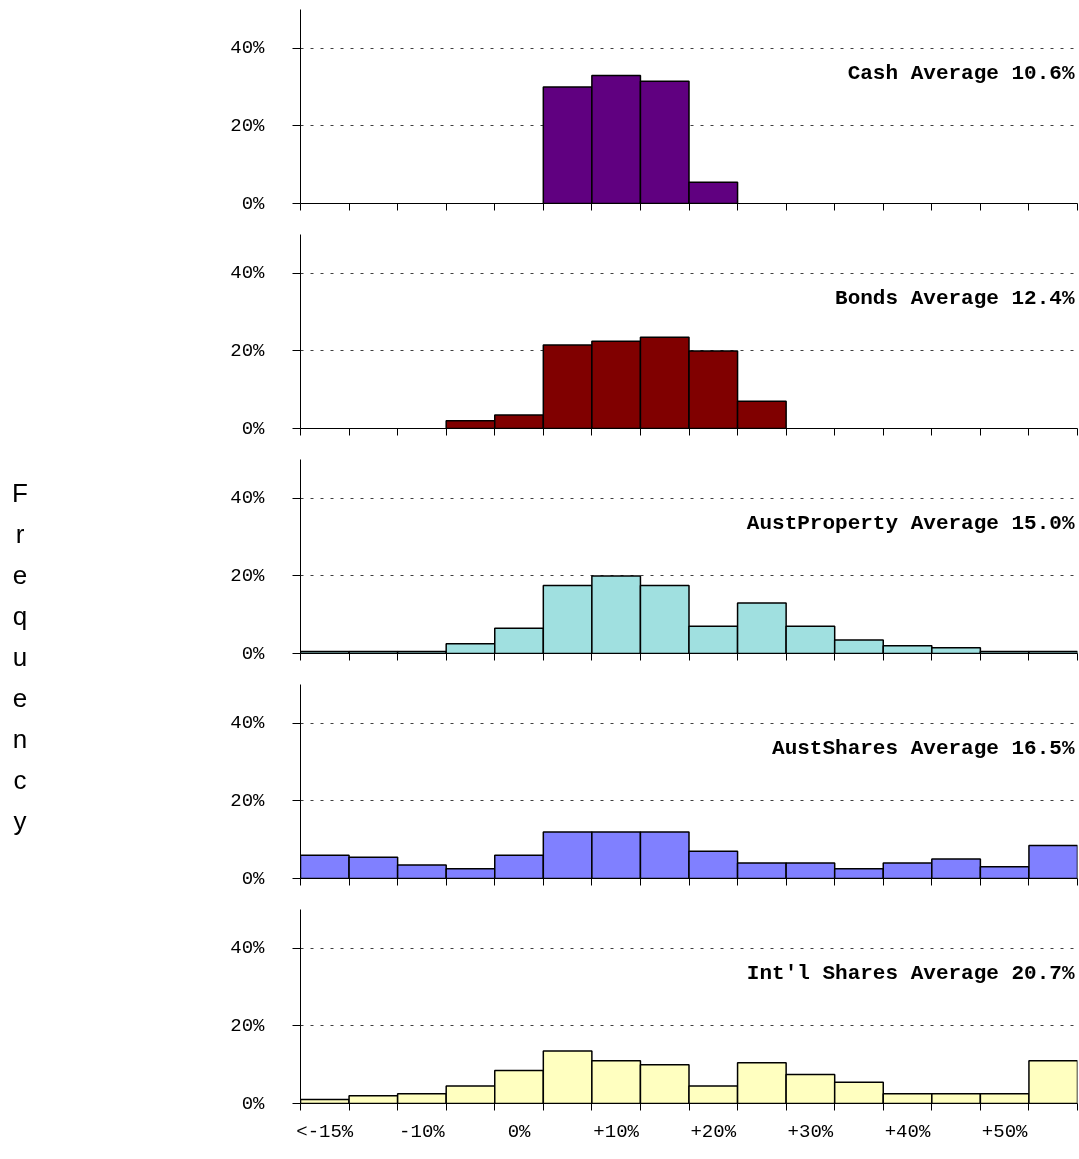  What do you see at coordinates (1005, 1131) in the screenshot?
I see `x-tick-label: +50%` at bounding box center [1005, 1131].